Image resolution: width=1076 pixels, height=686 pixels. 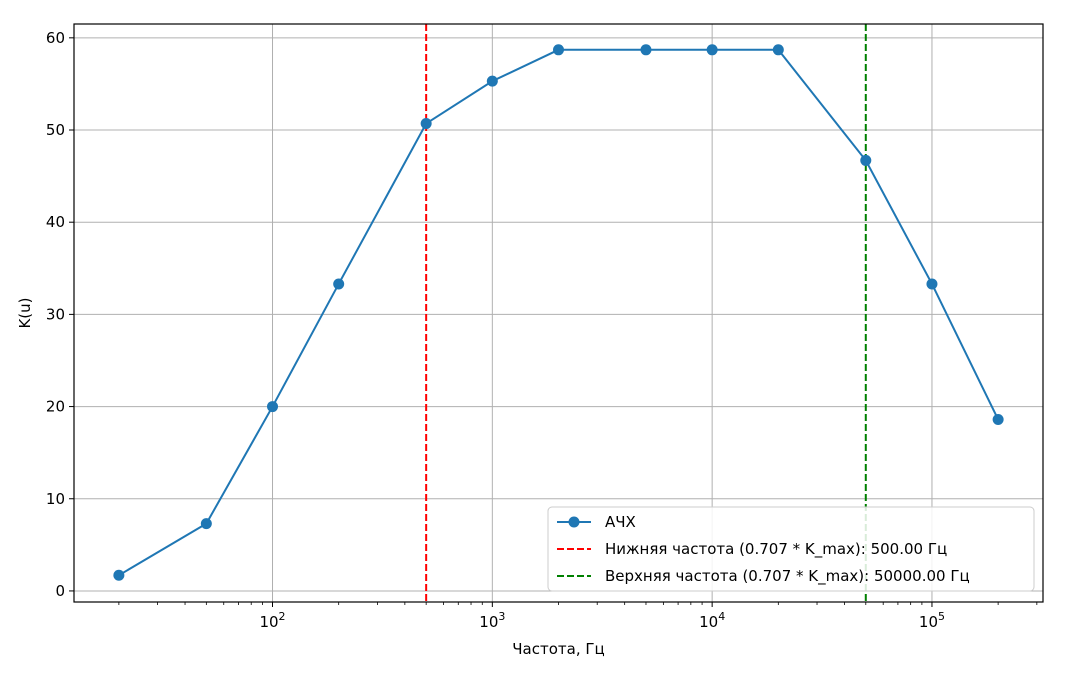 What do you see at coordinates (721, 616) in the screenshot?
I see `x-tick-exponent: 4` at bounding box center [721, 616].